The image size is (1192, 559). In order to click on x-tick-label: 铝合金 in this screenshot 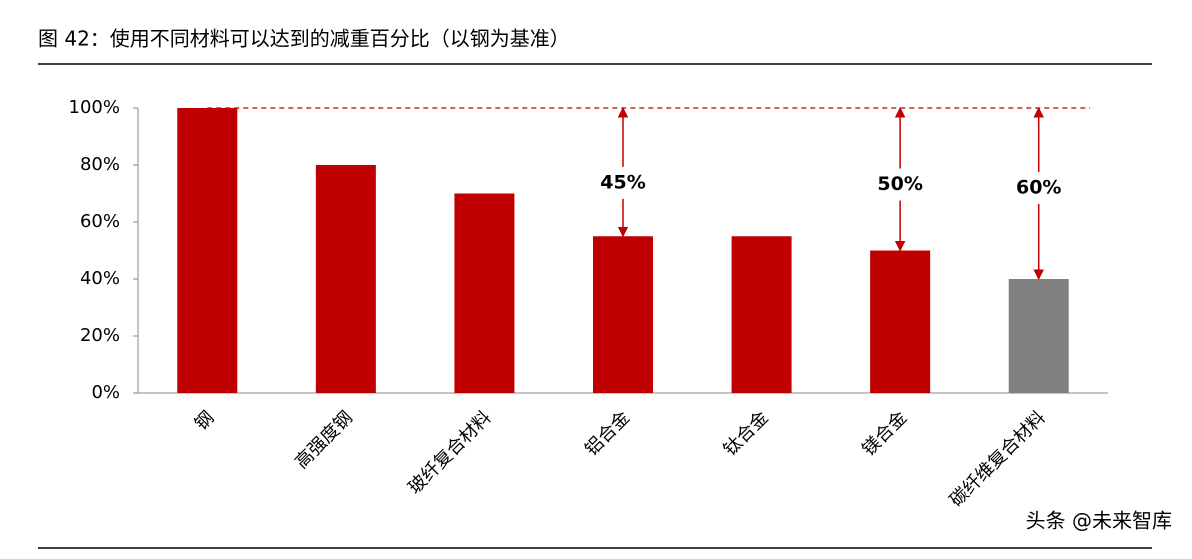, I will do `click(607, 433)`.